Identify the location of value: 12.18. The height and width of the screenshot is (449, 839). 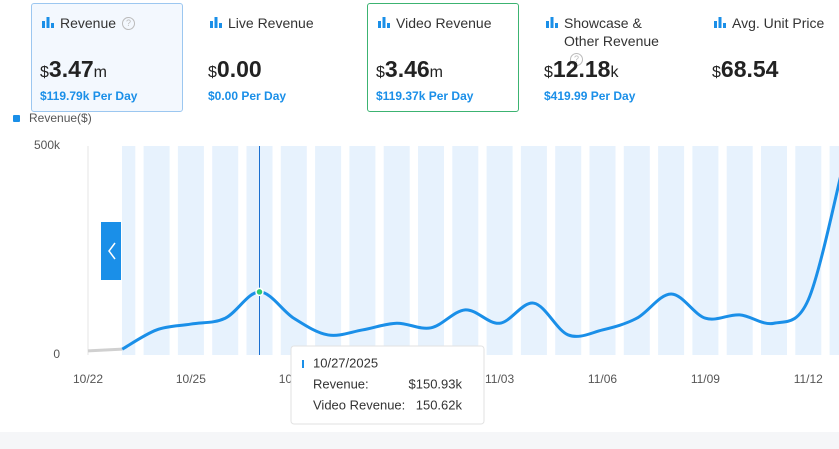
(581, 69).